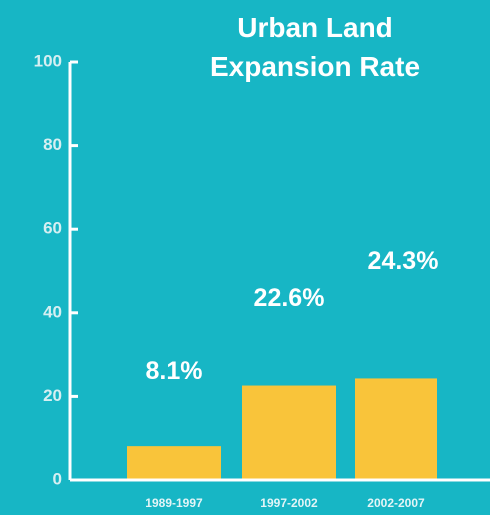  Describe the element at coordinates (315, 47) in the screenshot. I see `chart-title: Urban Land Expansion Rate` at that location.